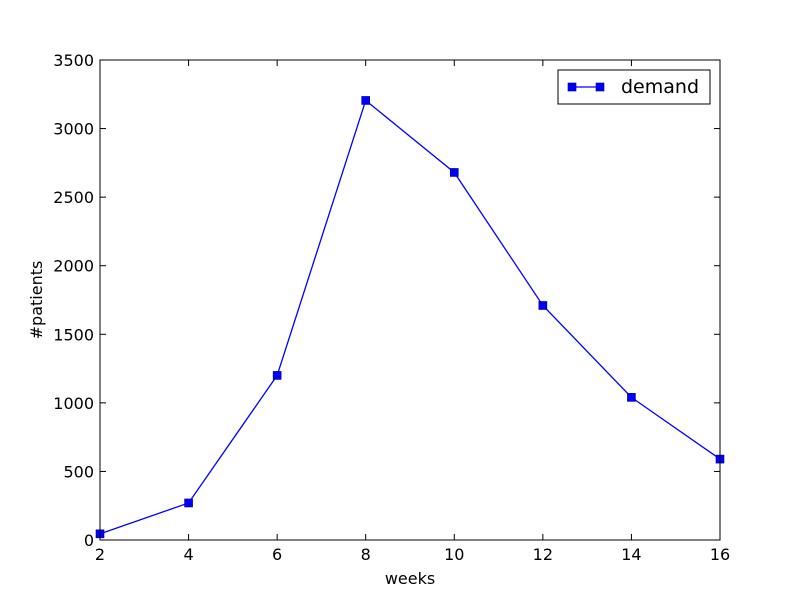 The width and height of the screenshot is (800, 600). What do you see at coordinates (73, 129) in the screenshot?
I see `y-tick-label: 3000` at bounding box center [73, 129].